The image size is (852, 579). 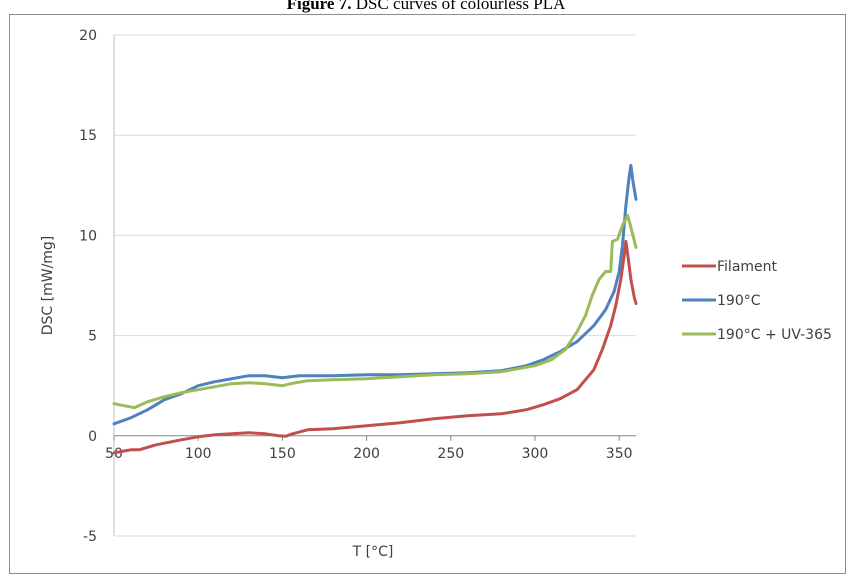 What do you see at coordinates (88, 286) in the screenshot?
I see `y-axis-ticks: -5 0 5 10 15 20` at bounding box center [88, 286].